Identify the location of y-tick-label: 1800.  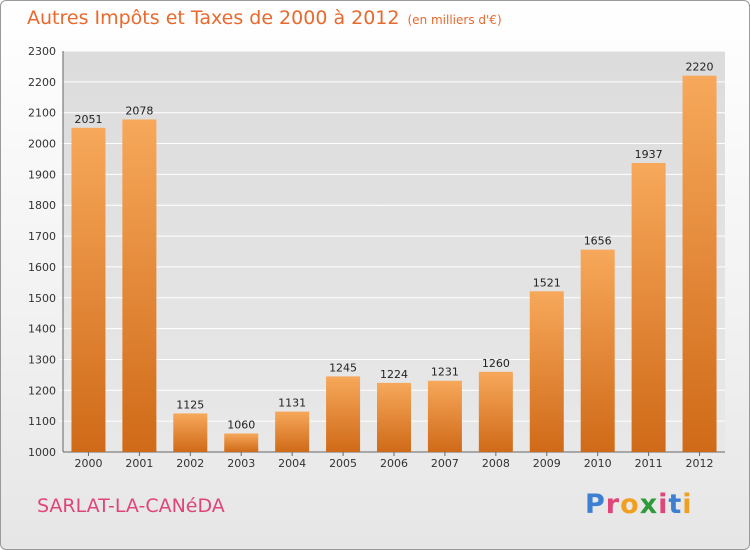
(42, 205).